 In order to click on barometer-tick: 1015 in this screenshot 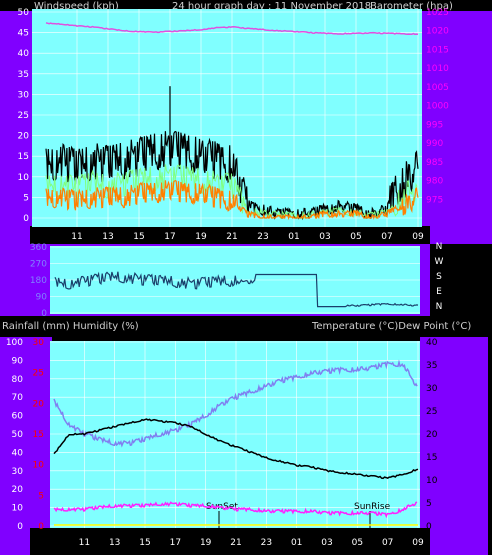, I will do `click(437, 50)`.